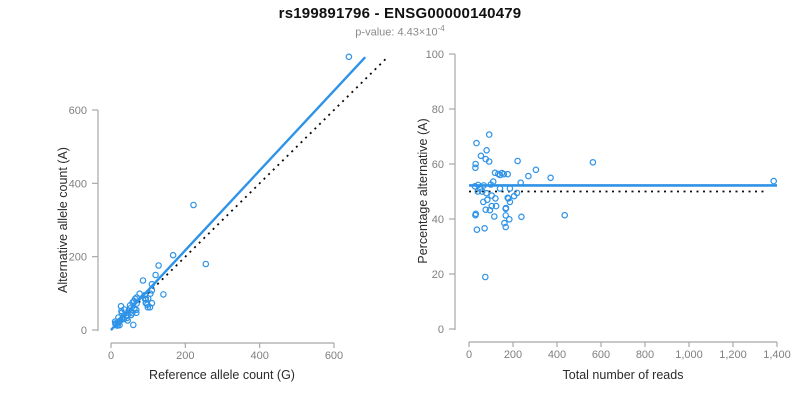 This screenshot has height=400, width=800. I want to click on y-tick-label: 200, so click(78, 258).